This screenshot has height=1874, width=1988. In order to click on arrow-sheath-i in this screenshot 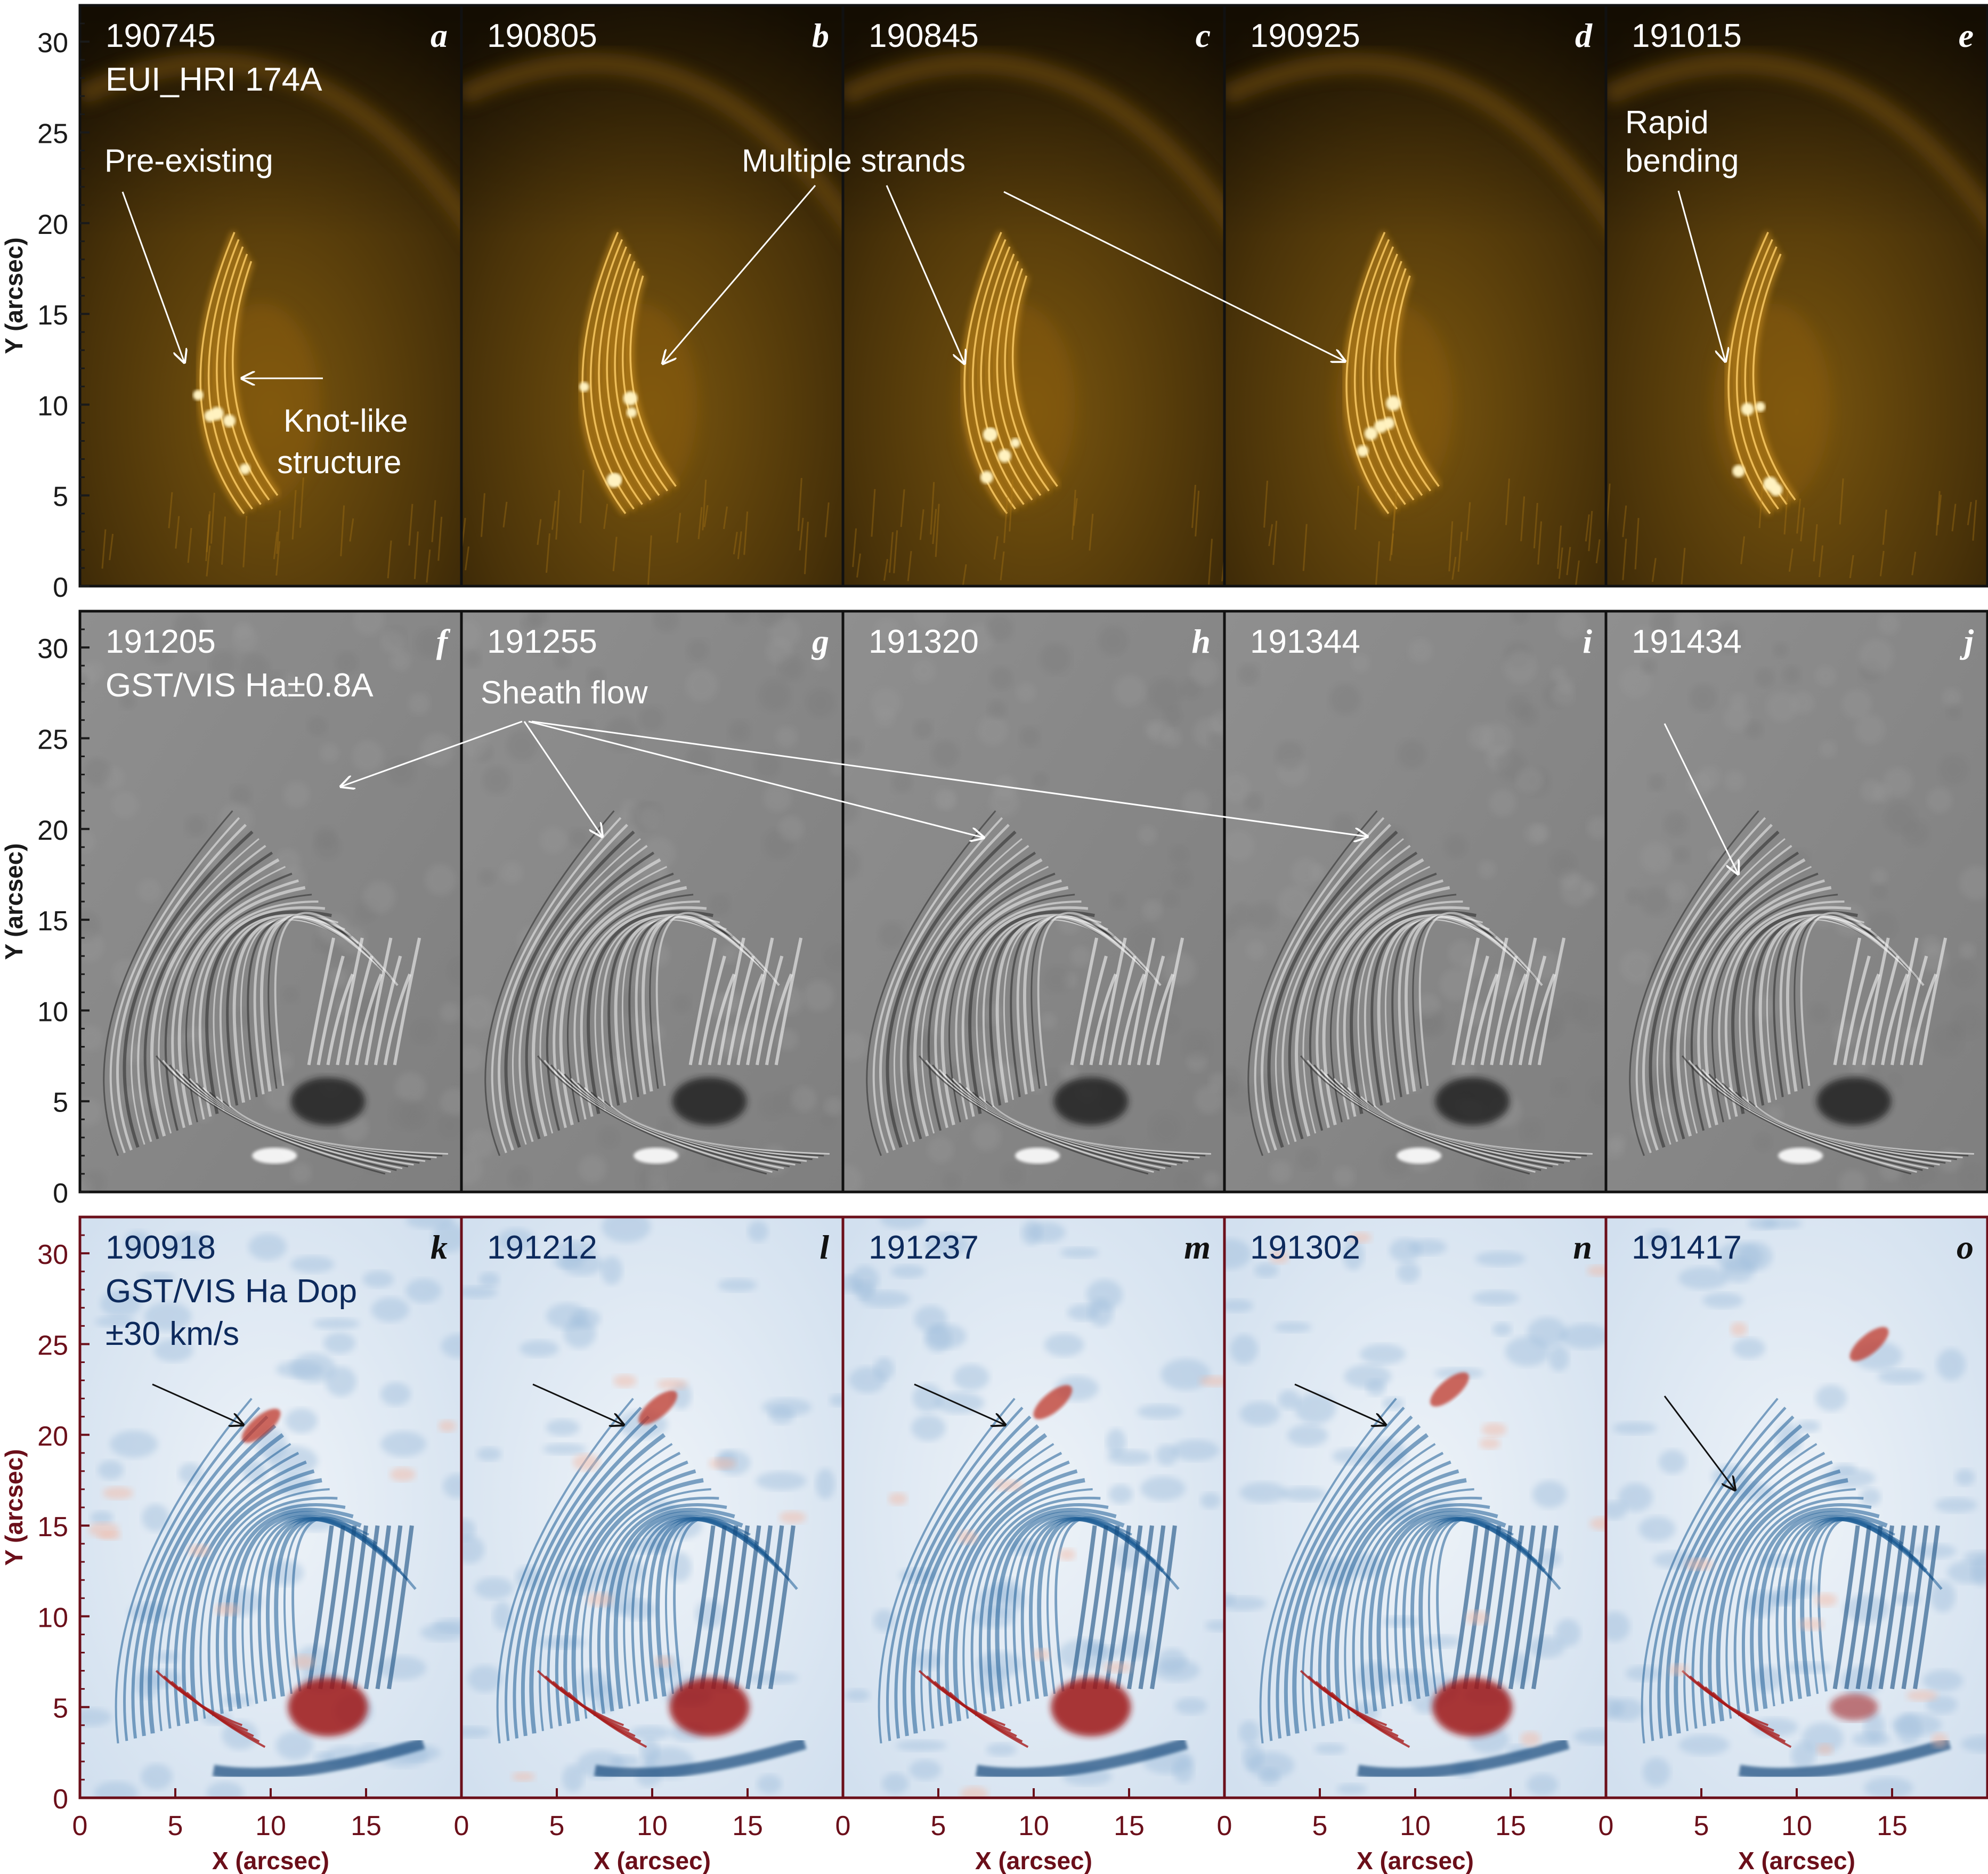, I will do `click(949, 778)`.